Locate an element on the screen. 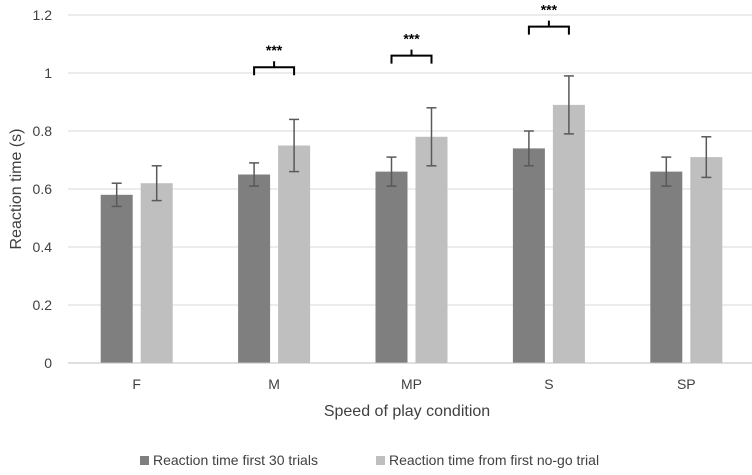  significance-label-m: *** is located at coordinates (274, 50).